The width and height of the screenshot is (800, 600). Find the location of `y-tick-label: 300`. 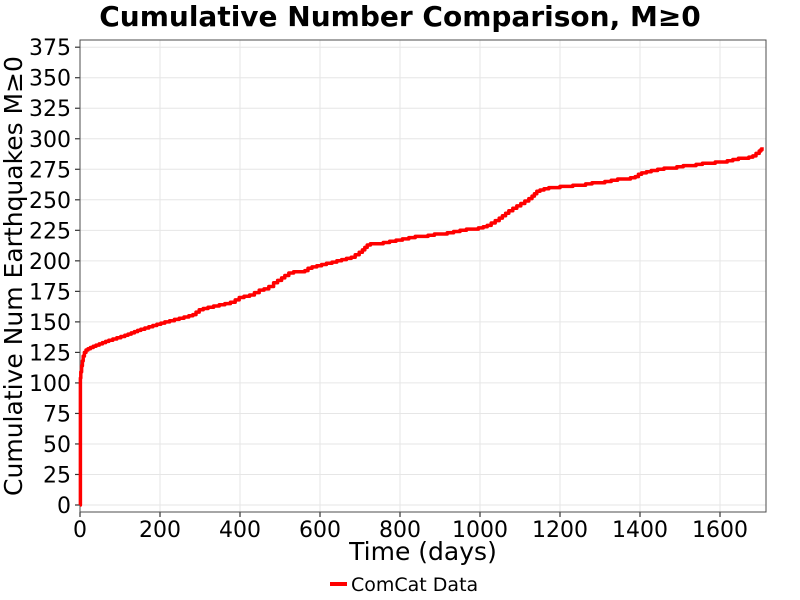

y-tick-label: 300 is located at coordinates (50, 140).